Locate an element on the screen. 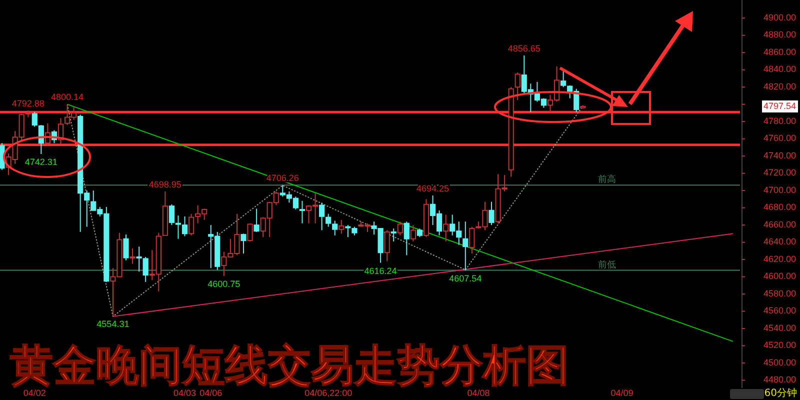  annotation: 4742.31 is located at coordinates (41, 162).